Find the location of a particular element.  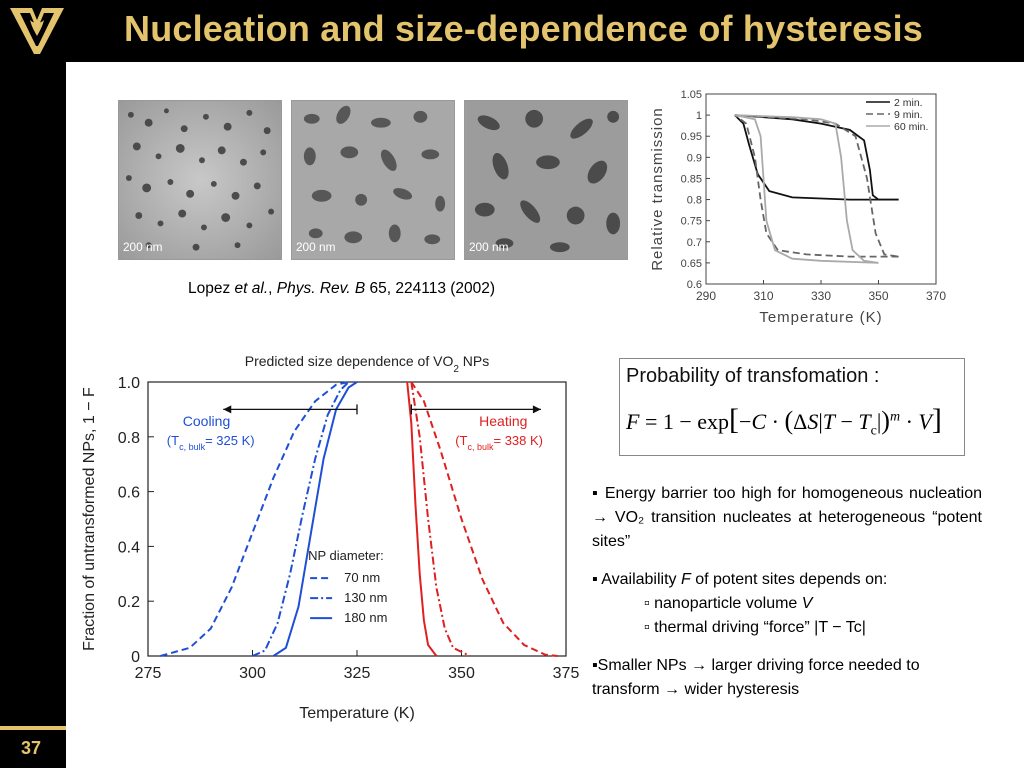

heating-tc-label: (Tc, bulk= 338 K) is located at coordinates (499, 442).